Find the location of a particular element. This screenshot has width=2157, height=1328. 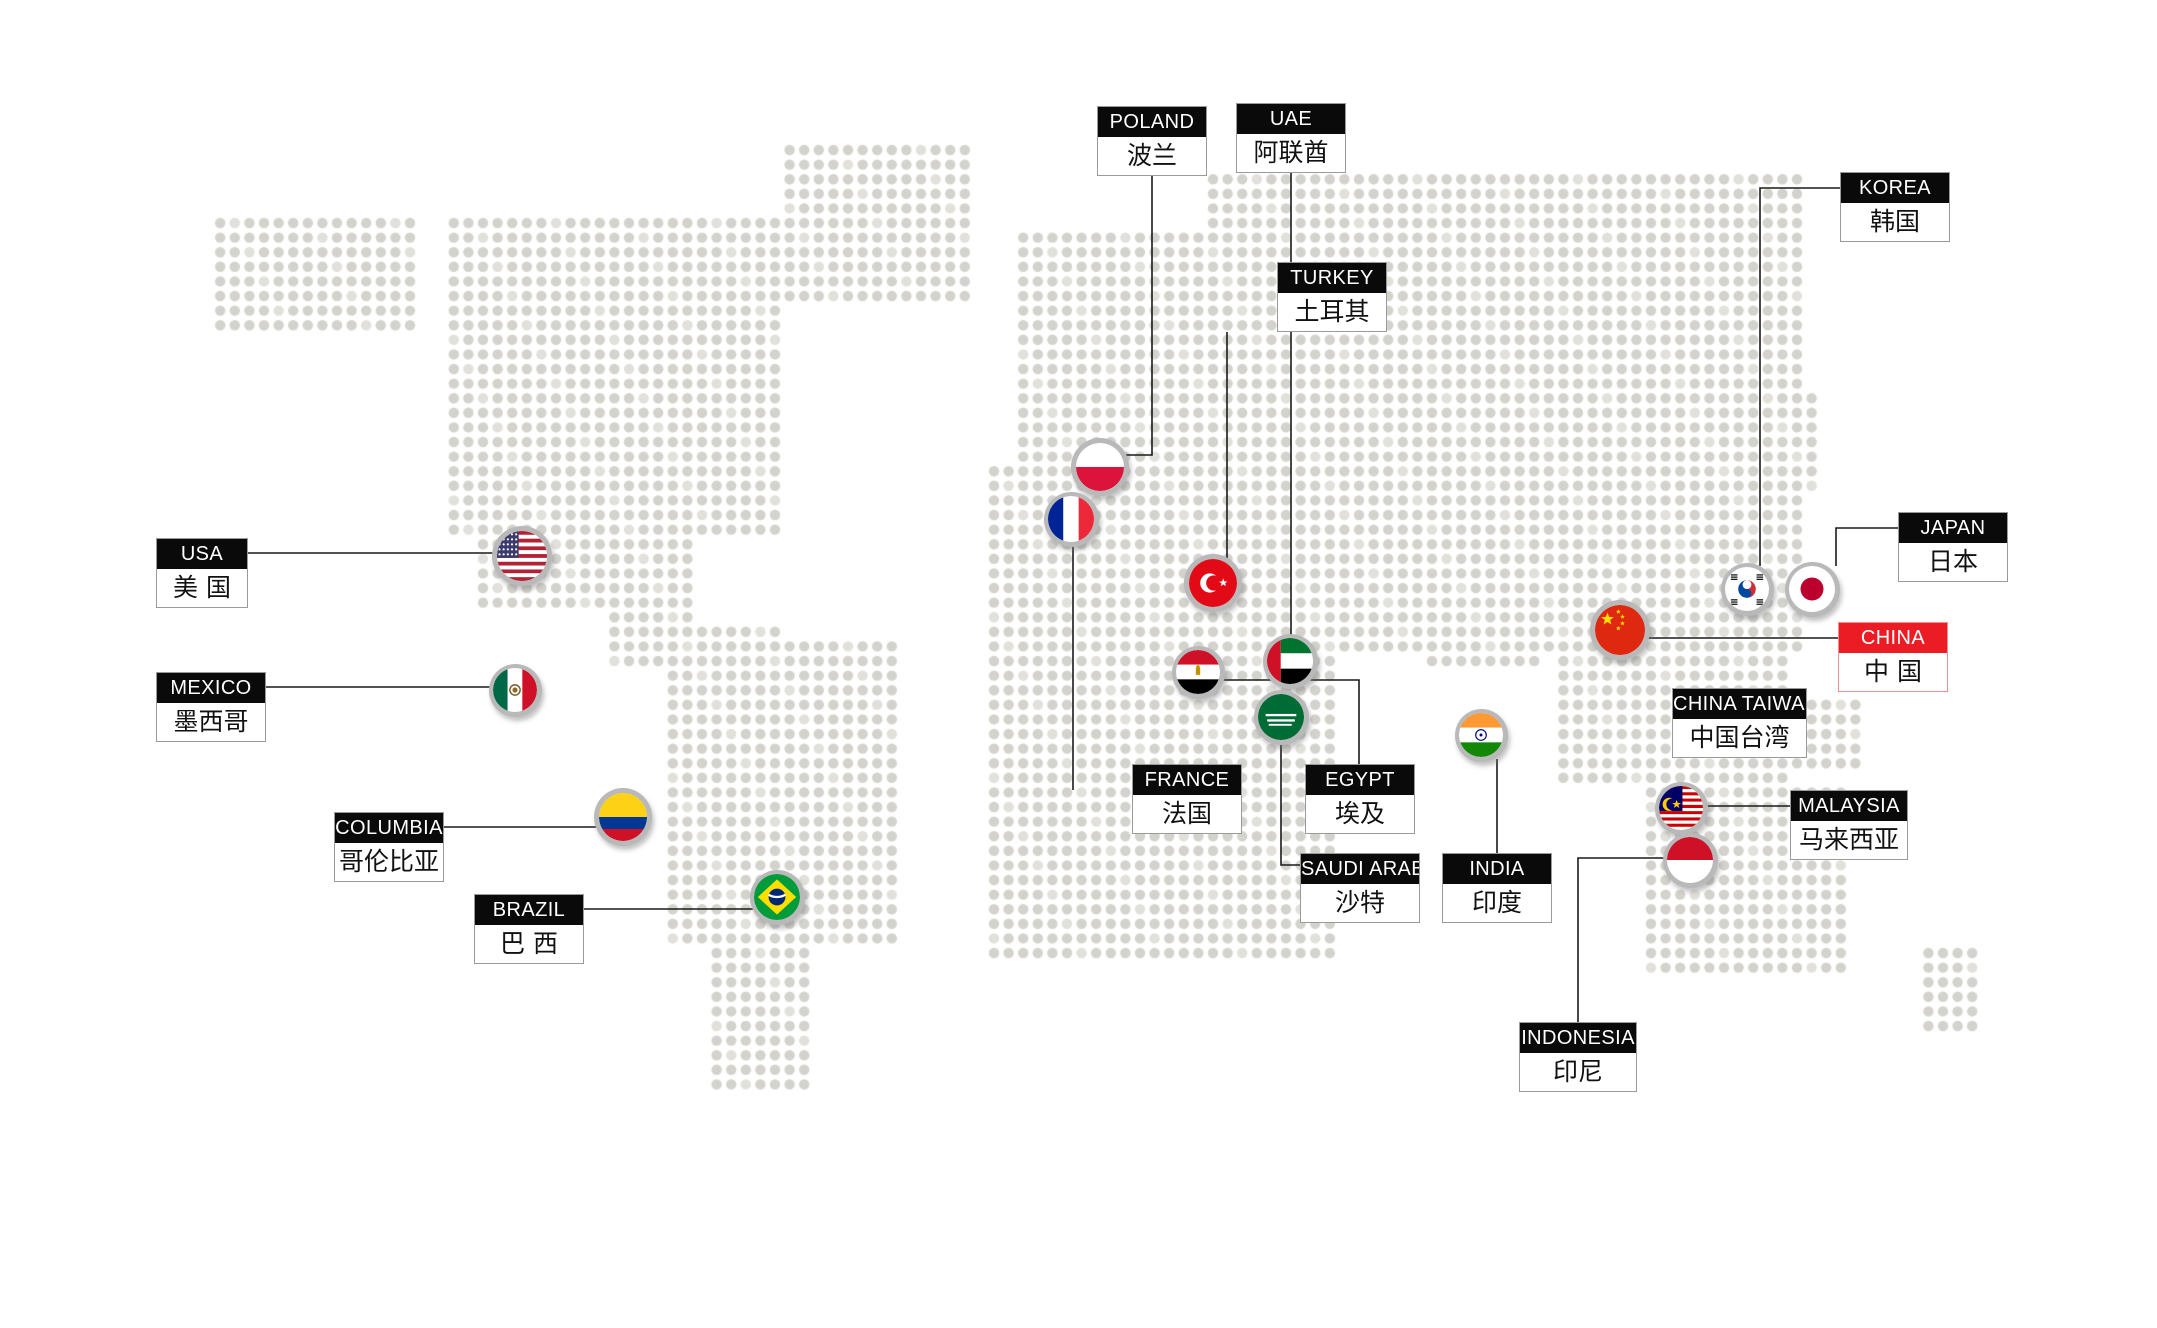

country-label-uae: UAE 阿联酋 is located at coordinates (1291, 138).